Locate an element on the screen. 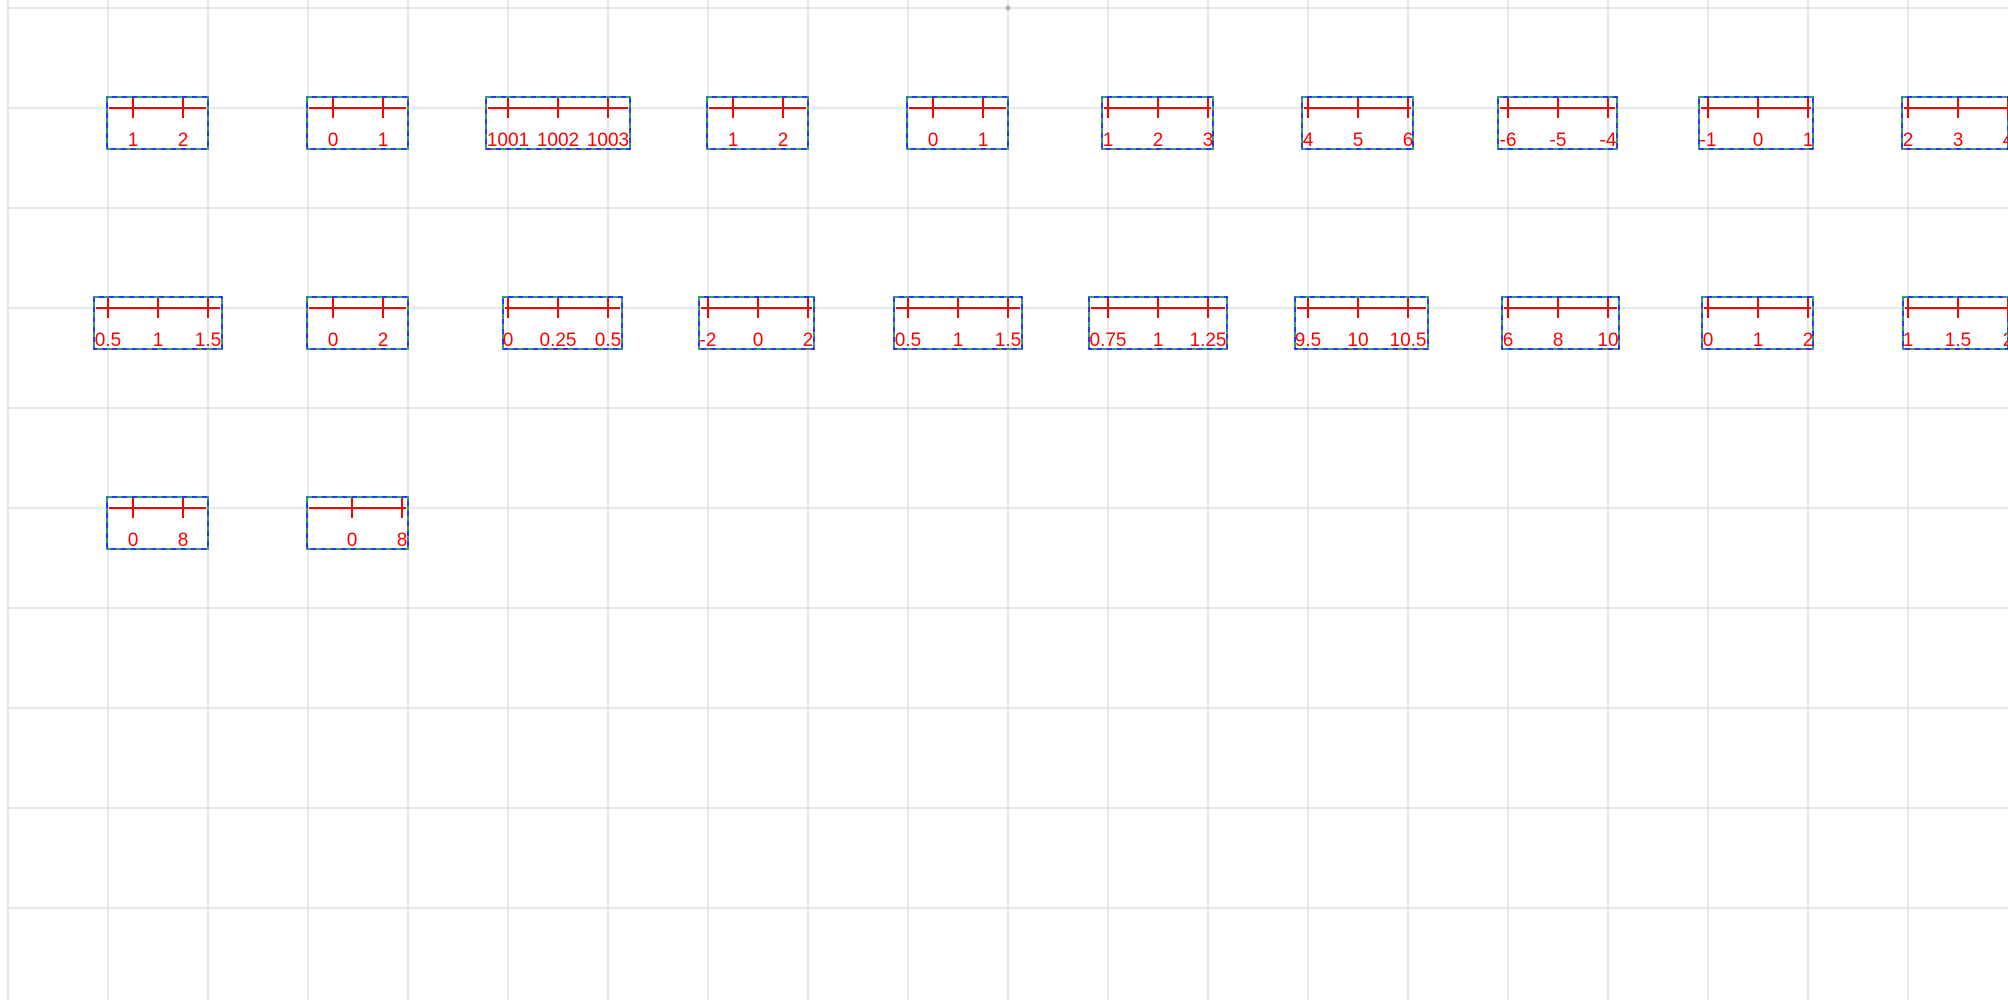 This screenshot has height=1000, width=2008. number-line-widget: 6 8 10 is located at coordinates (1560, 323).